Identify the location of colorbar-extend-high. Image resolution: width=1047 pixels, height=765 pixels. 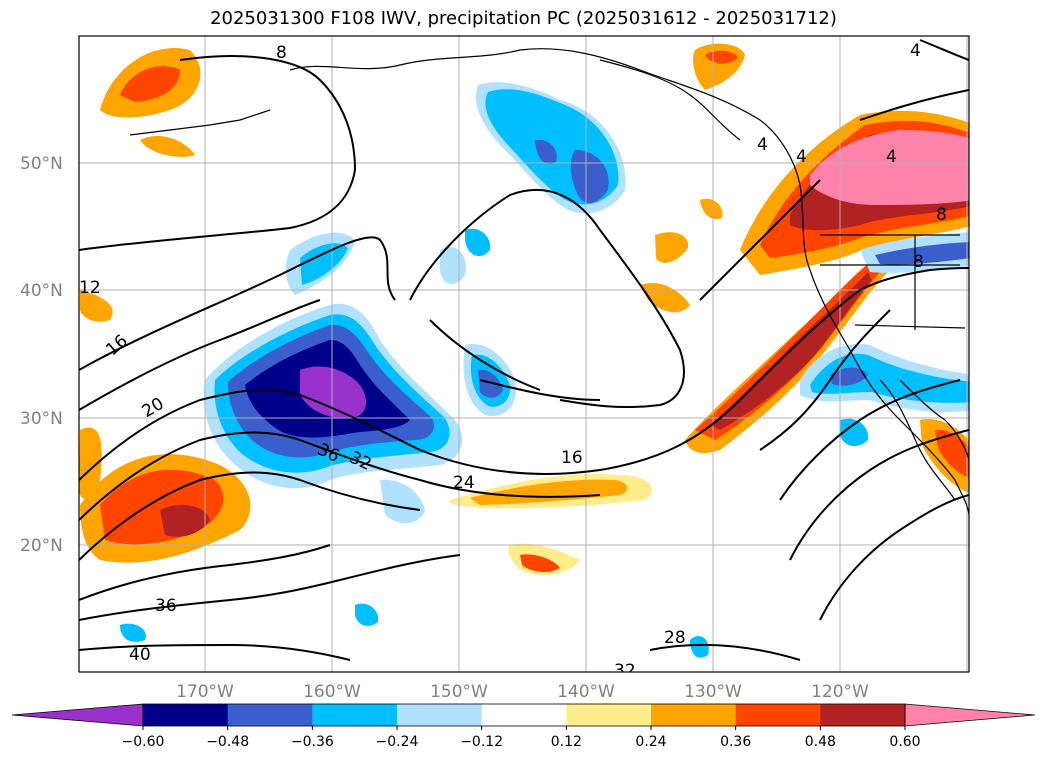
(970, 715).